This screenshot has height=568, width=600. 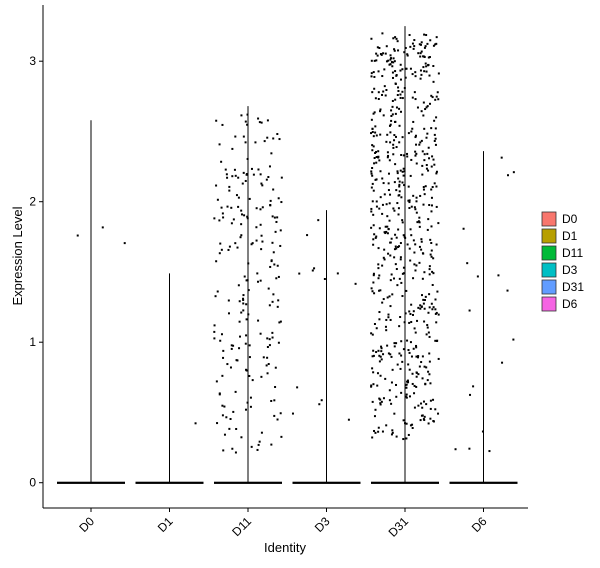 What do you see at coordinates (32, 483) in the screenshot?
I see `y-tick-label: 0` at bounding box center [32, 483].